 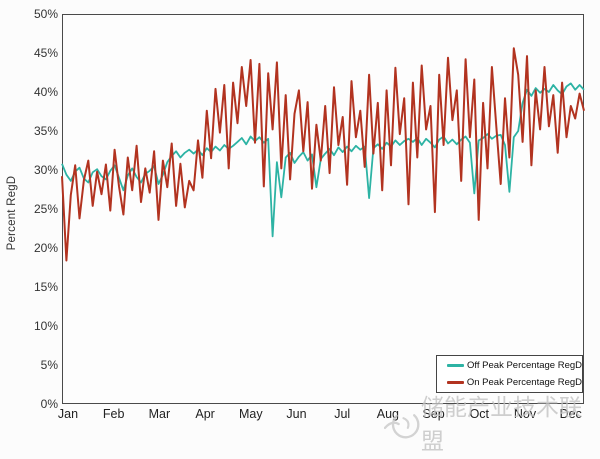 What do you see at coordinates (250, 414) in the screenshot?
I see `x-tick-label: May` at bounding box center [250, 414].